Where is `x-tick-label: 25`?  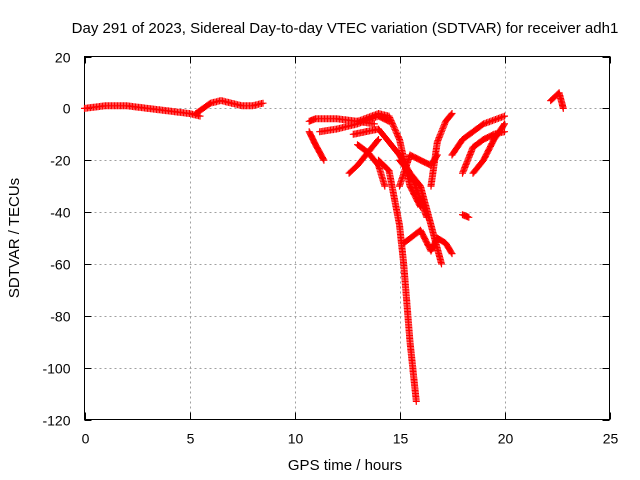
x-tick-label: 25 is located at coordinates (611, 439).